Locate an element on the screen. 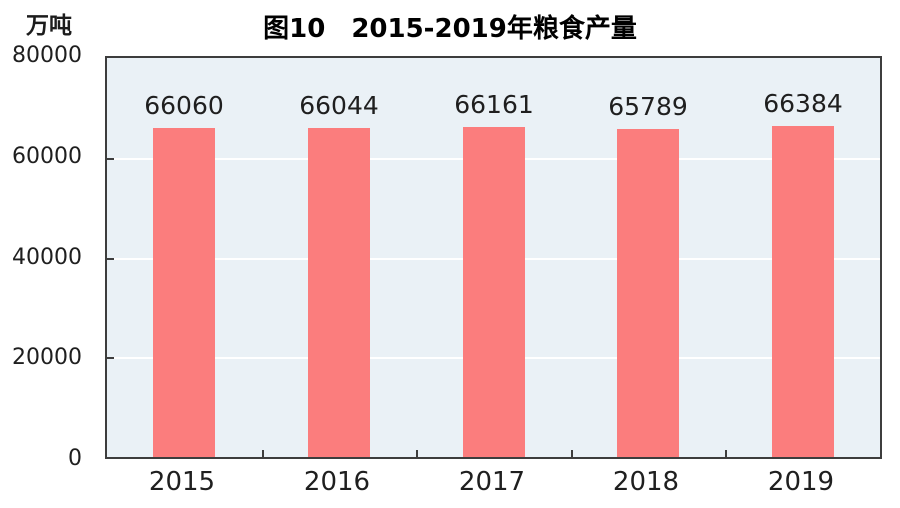 Image resolution: width=900 pixels, height=508 pixels. bar-value-label: 66384 is located at coordinates (803, 103).